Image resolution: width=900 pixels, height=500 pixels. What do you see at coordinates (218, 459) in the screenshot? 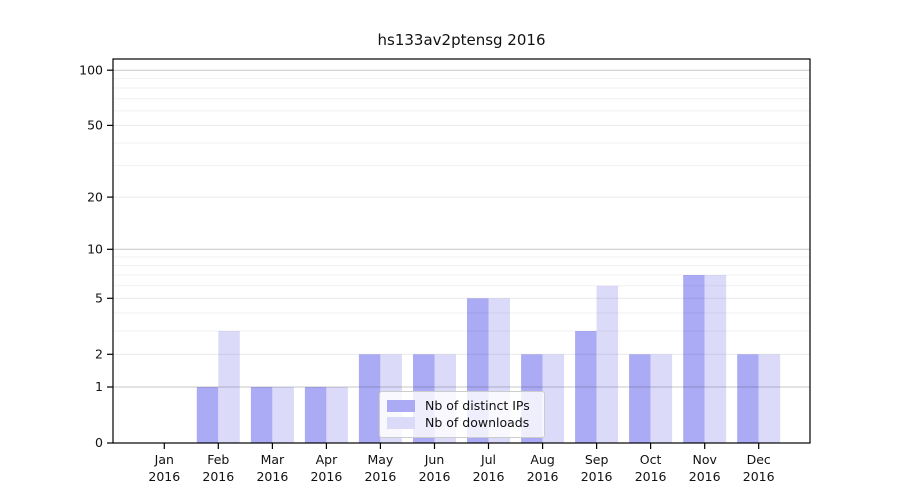
I see `x-tick-label-month: Feb` at bounding box center [218, 459].